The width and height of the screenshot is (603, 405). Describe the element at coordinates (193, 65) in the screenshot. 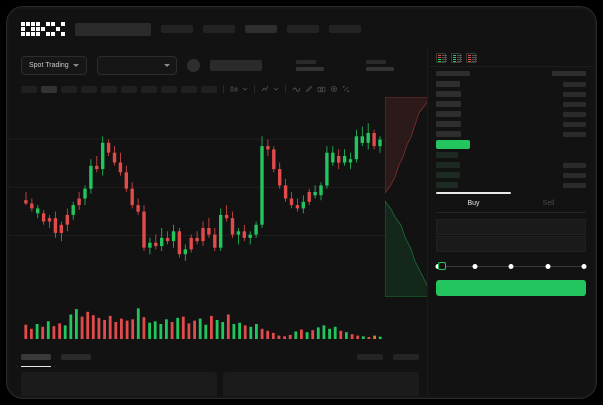

I see `pair-avatar` at that location.